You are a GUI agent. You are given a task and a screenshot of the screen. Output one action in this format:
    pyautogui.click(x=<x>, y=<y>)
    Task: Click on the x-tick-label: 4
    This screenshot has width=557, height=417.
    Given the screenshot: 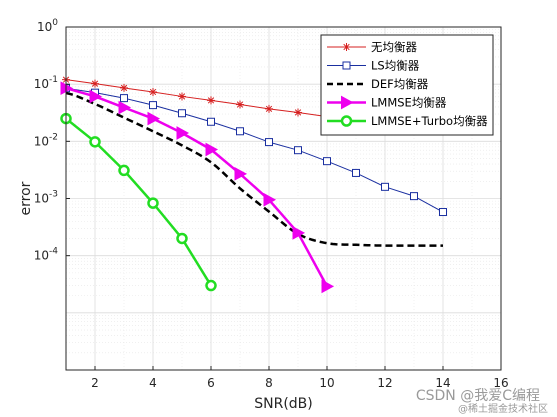 What is the action you would take?
    pyautogui.click(x=153, y=383)
    